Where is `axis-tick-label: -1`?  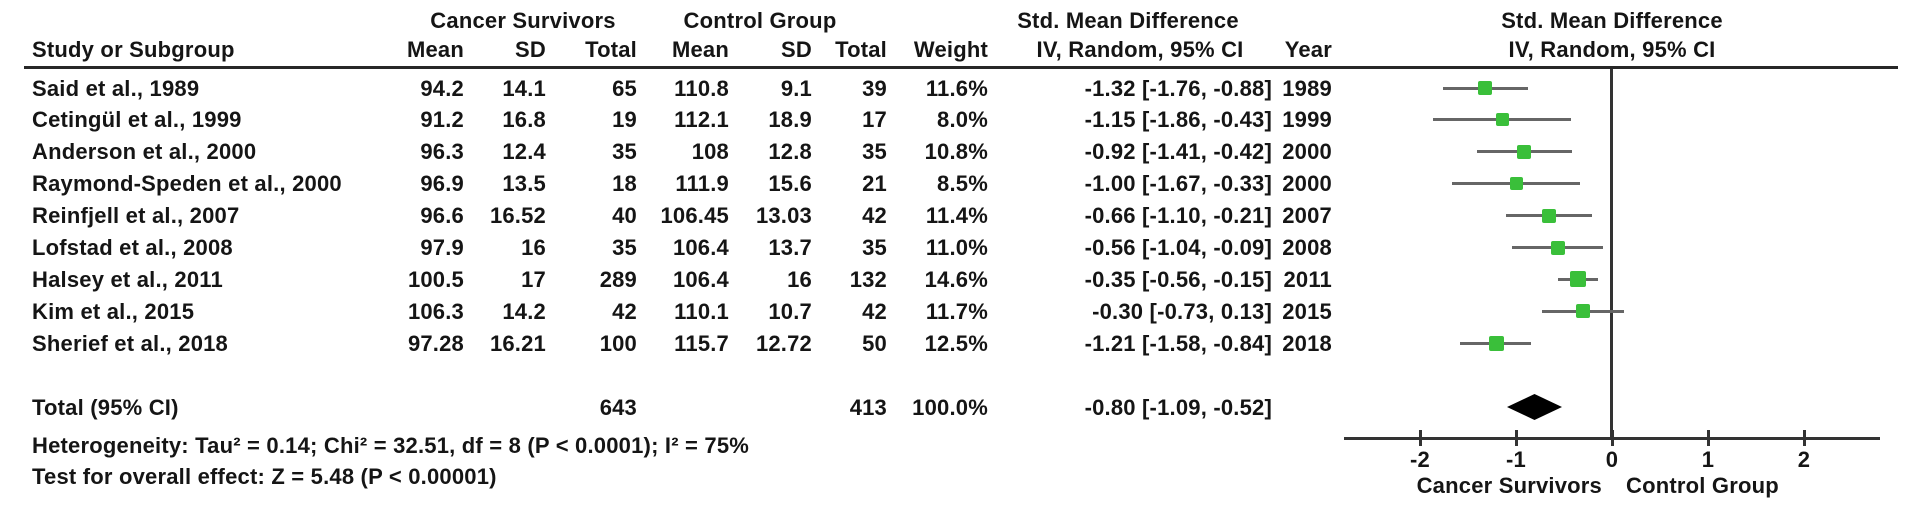
axis-tick-label: -1 is located at coordinates (1516, 459).